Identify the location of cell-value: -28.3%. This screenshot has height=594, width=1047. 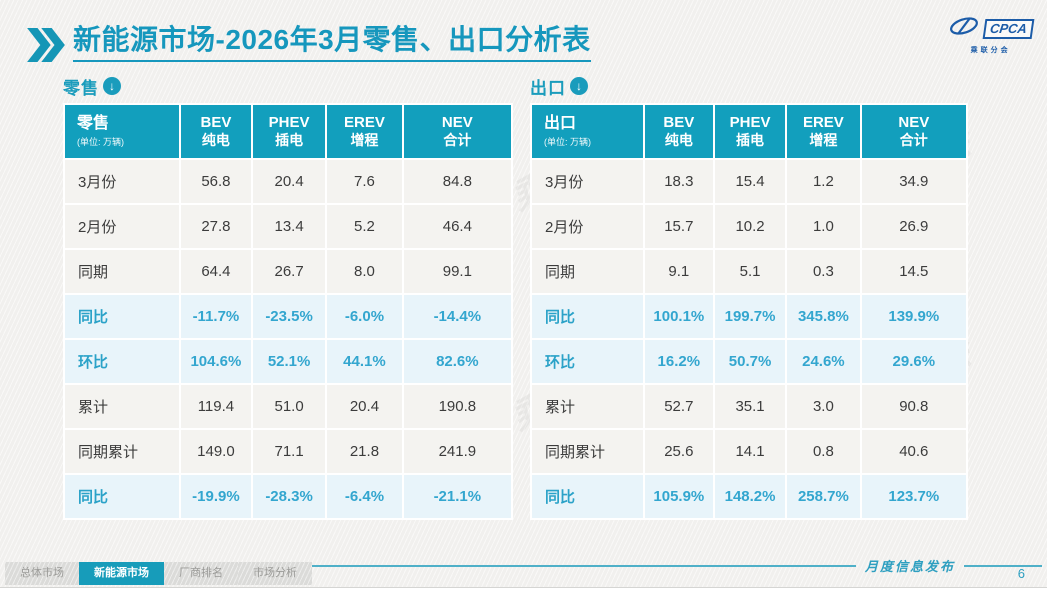
(289, 496).